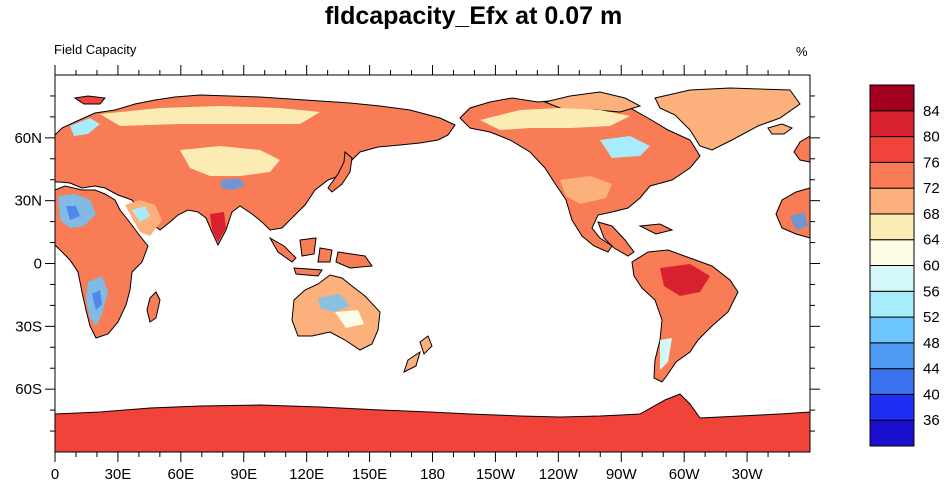 This screenshot has height=492, width=947. Describe the element at coordinates (432, 423) in the screenshot. I see `antarctica-landmass` at that location.